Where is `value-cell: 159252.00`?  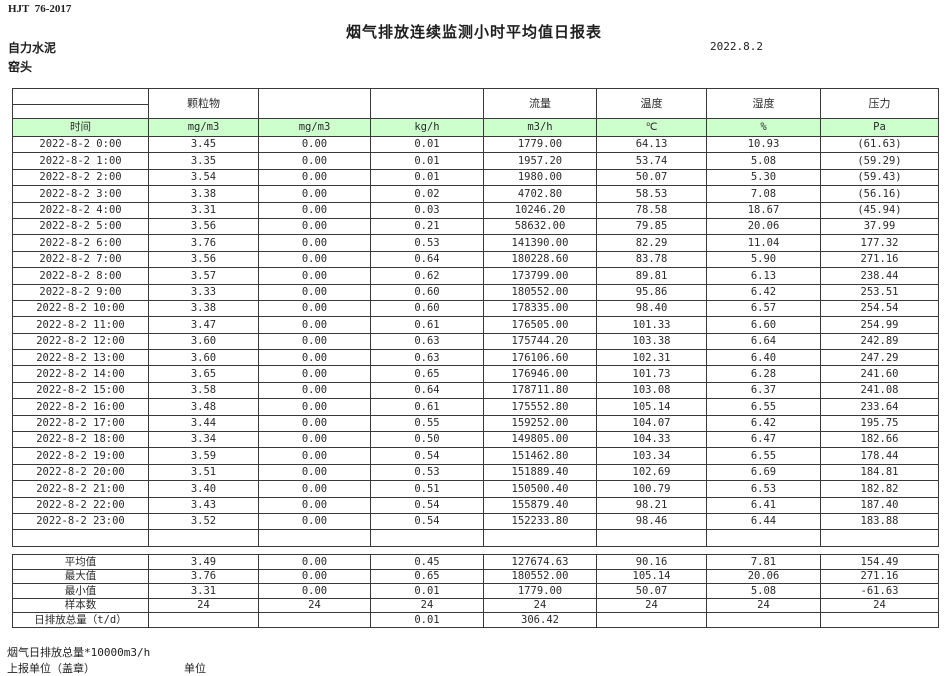 value-cell: 159252.00 is located at coordinates (540, 423).